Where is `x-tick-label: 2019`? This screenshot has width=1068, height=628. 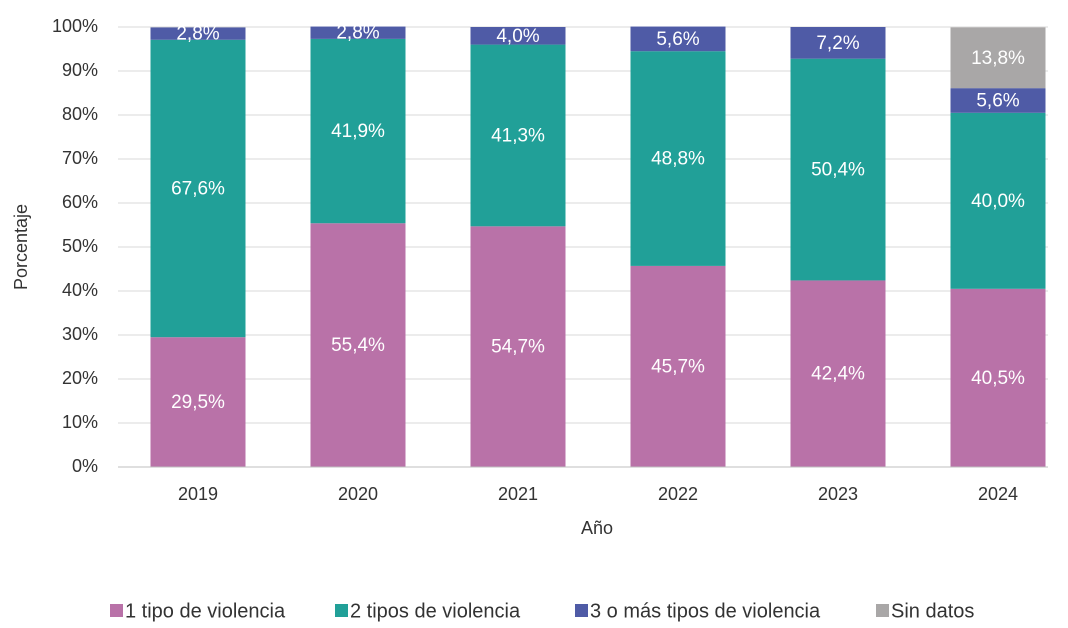
x-tick-label: 2019 is located at coordinates (198, 494).